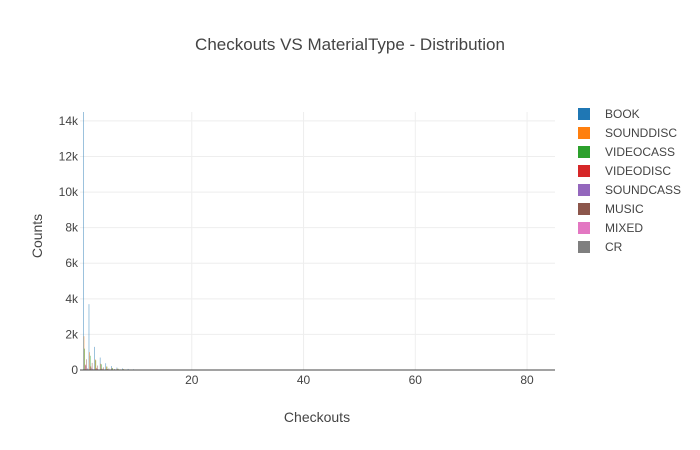  What do you see at coordinates (638, 171) in the screenshot?
I see `legend-label: VIDEODISC` at bounding box center [638, 171].